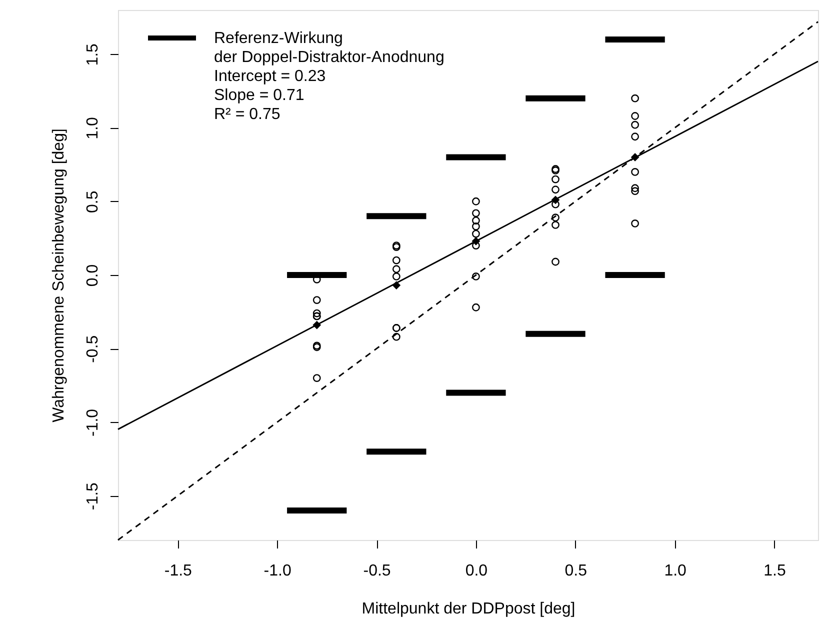  Describe the element at coordinates (259, 95) in the screenshot. I see `annotation: Slope = 0.71` at that location.